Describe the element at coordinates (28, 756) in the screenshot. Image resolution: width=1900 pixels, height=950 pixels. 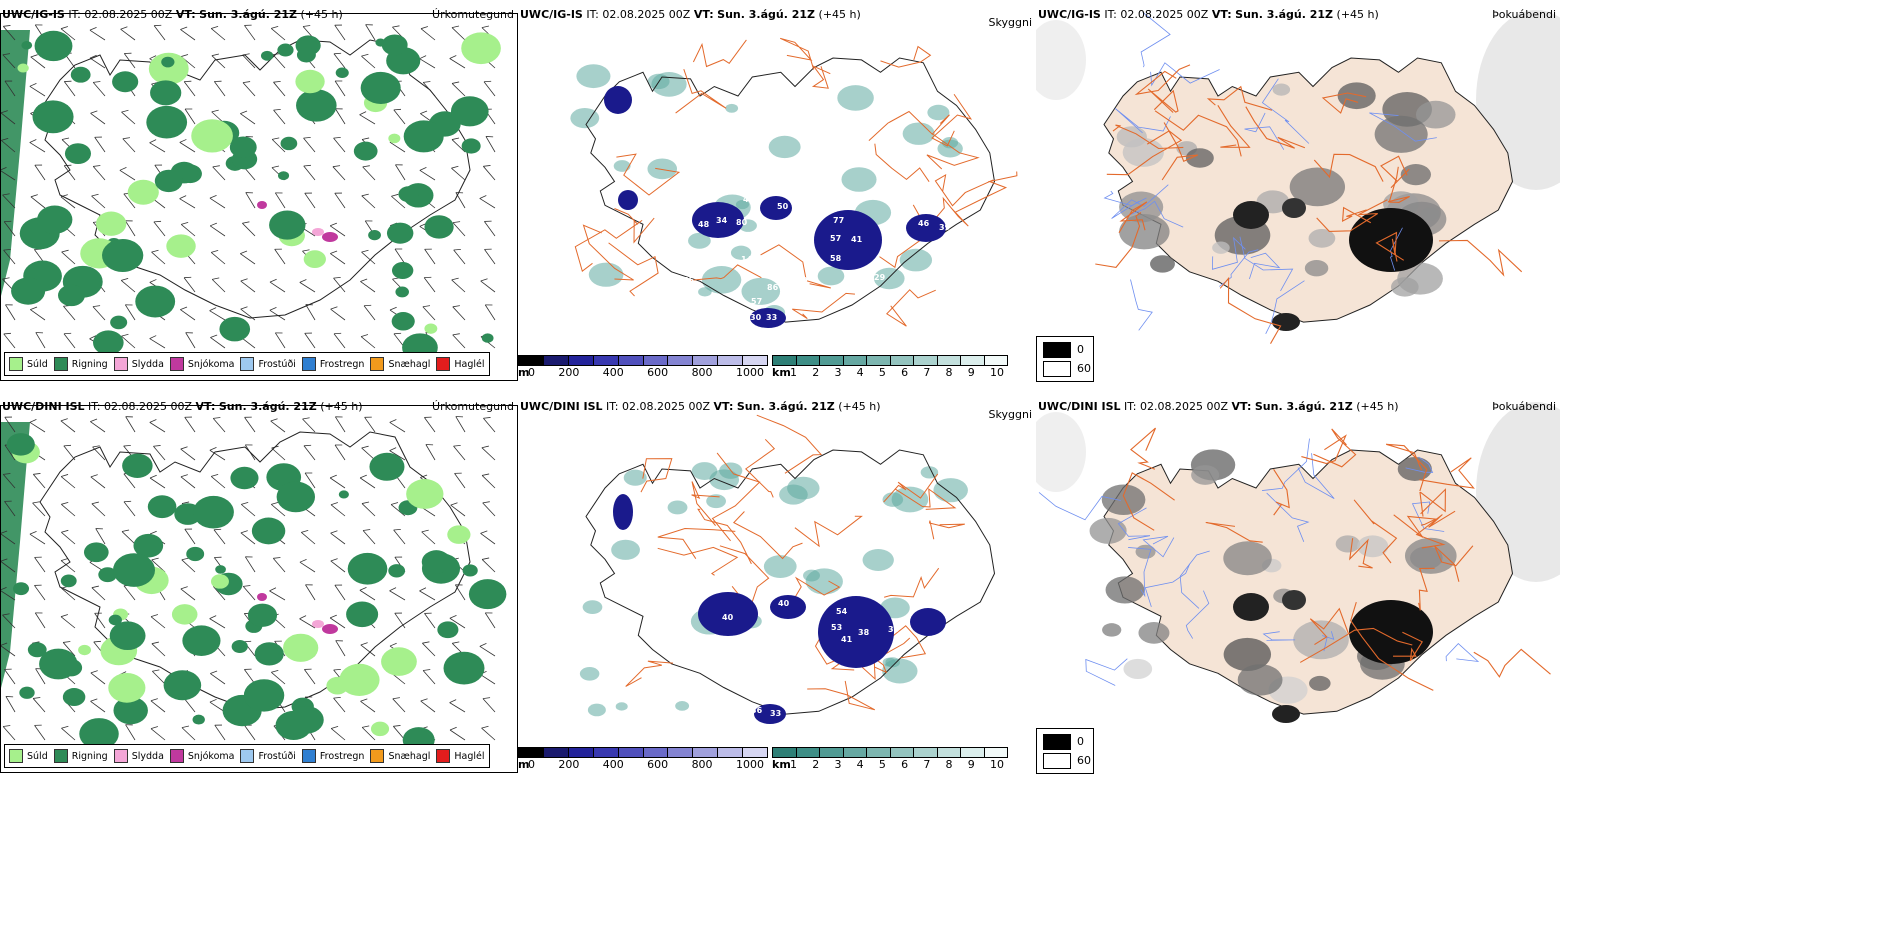
I see `legend-item: Súld` at that location.